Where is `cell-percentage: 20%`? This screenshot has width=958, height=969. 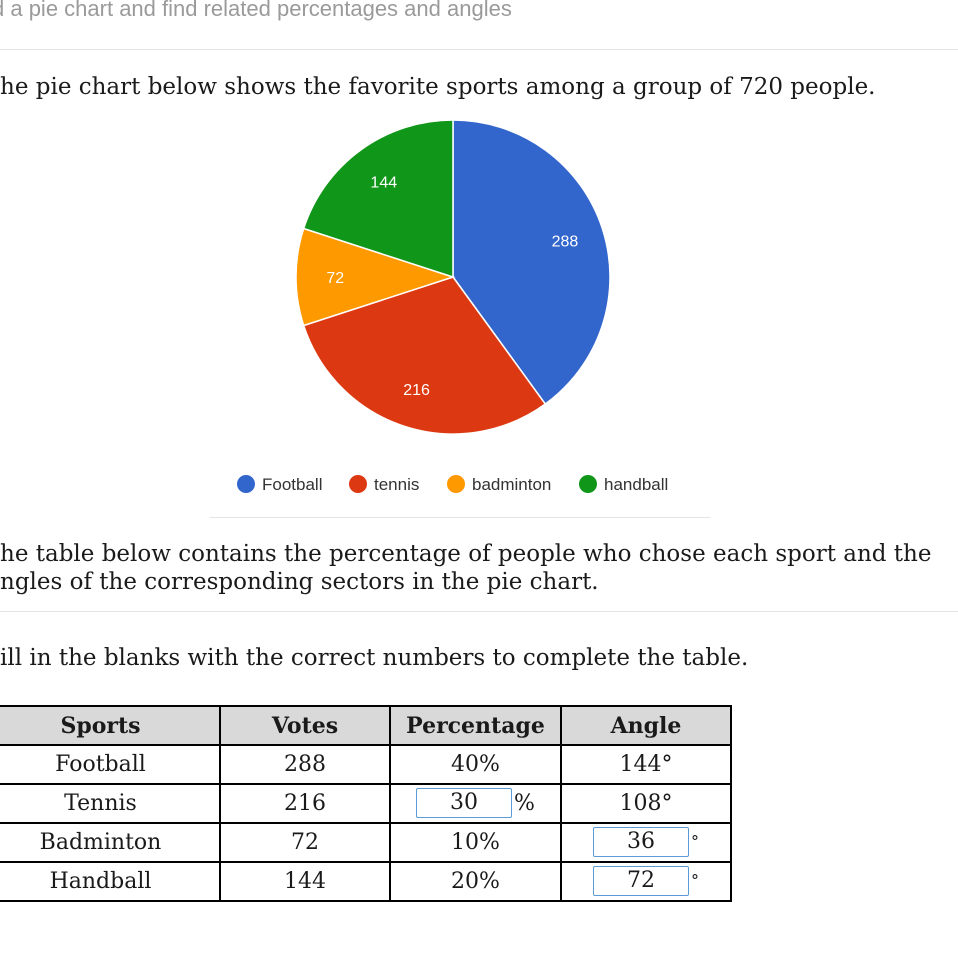
cell-percentage: 20% is located at coordinates (475, 881).